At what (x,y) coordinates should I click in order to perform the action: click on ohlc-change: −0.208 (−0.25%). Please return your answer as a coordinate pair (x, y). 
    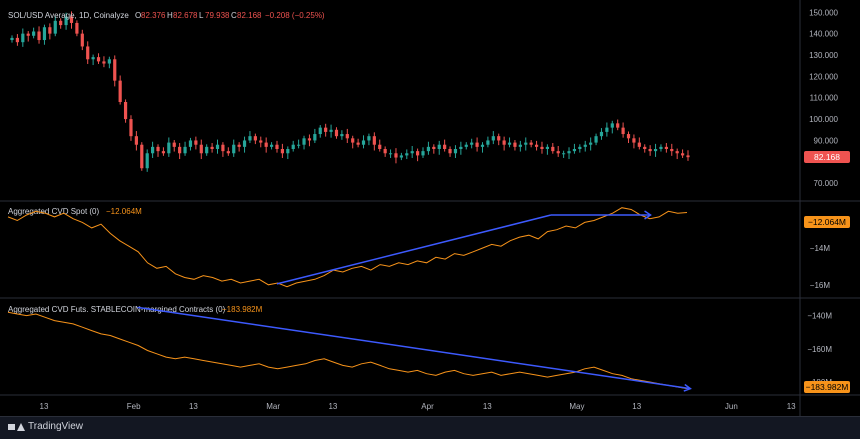
    Looking at the image, I should click on (295, 15).